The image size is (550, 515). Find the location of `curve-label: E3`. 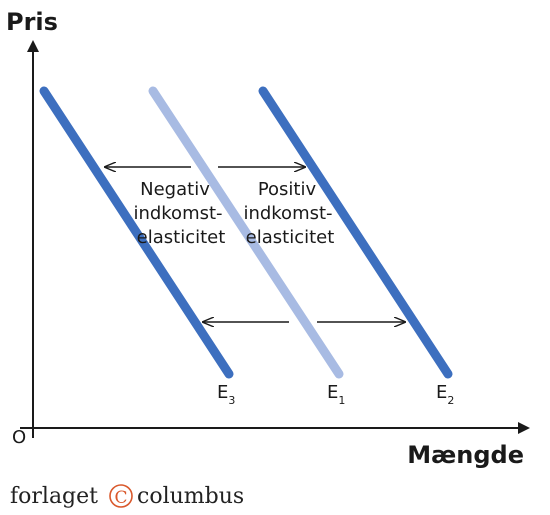

curve-label: E3 is located at coordinates (226, 394).